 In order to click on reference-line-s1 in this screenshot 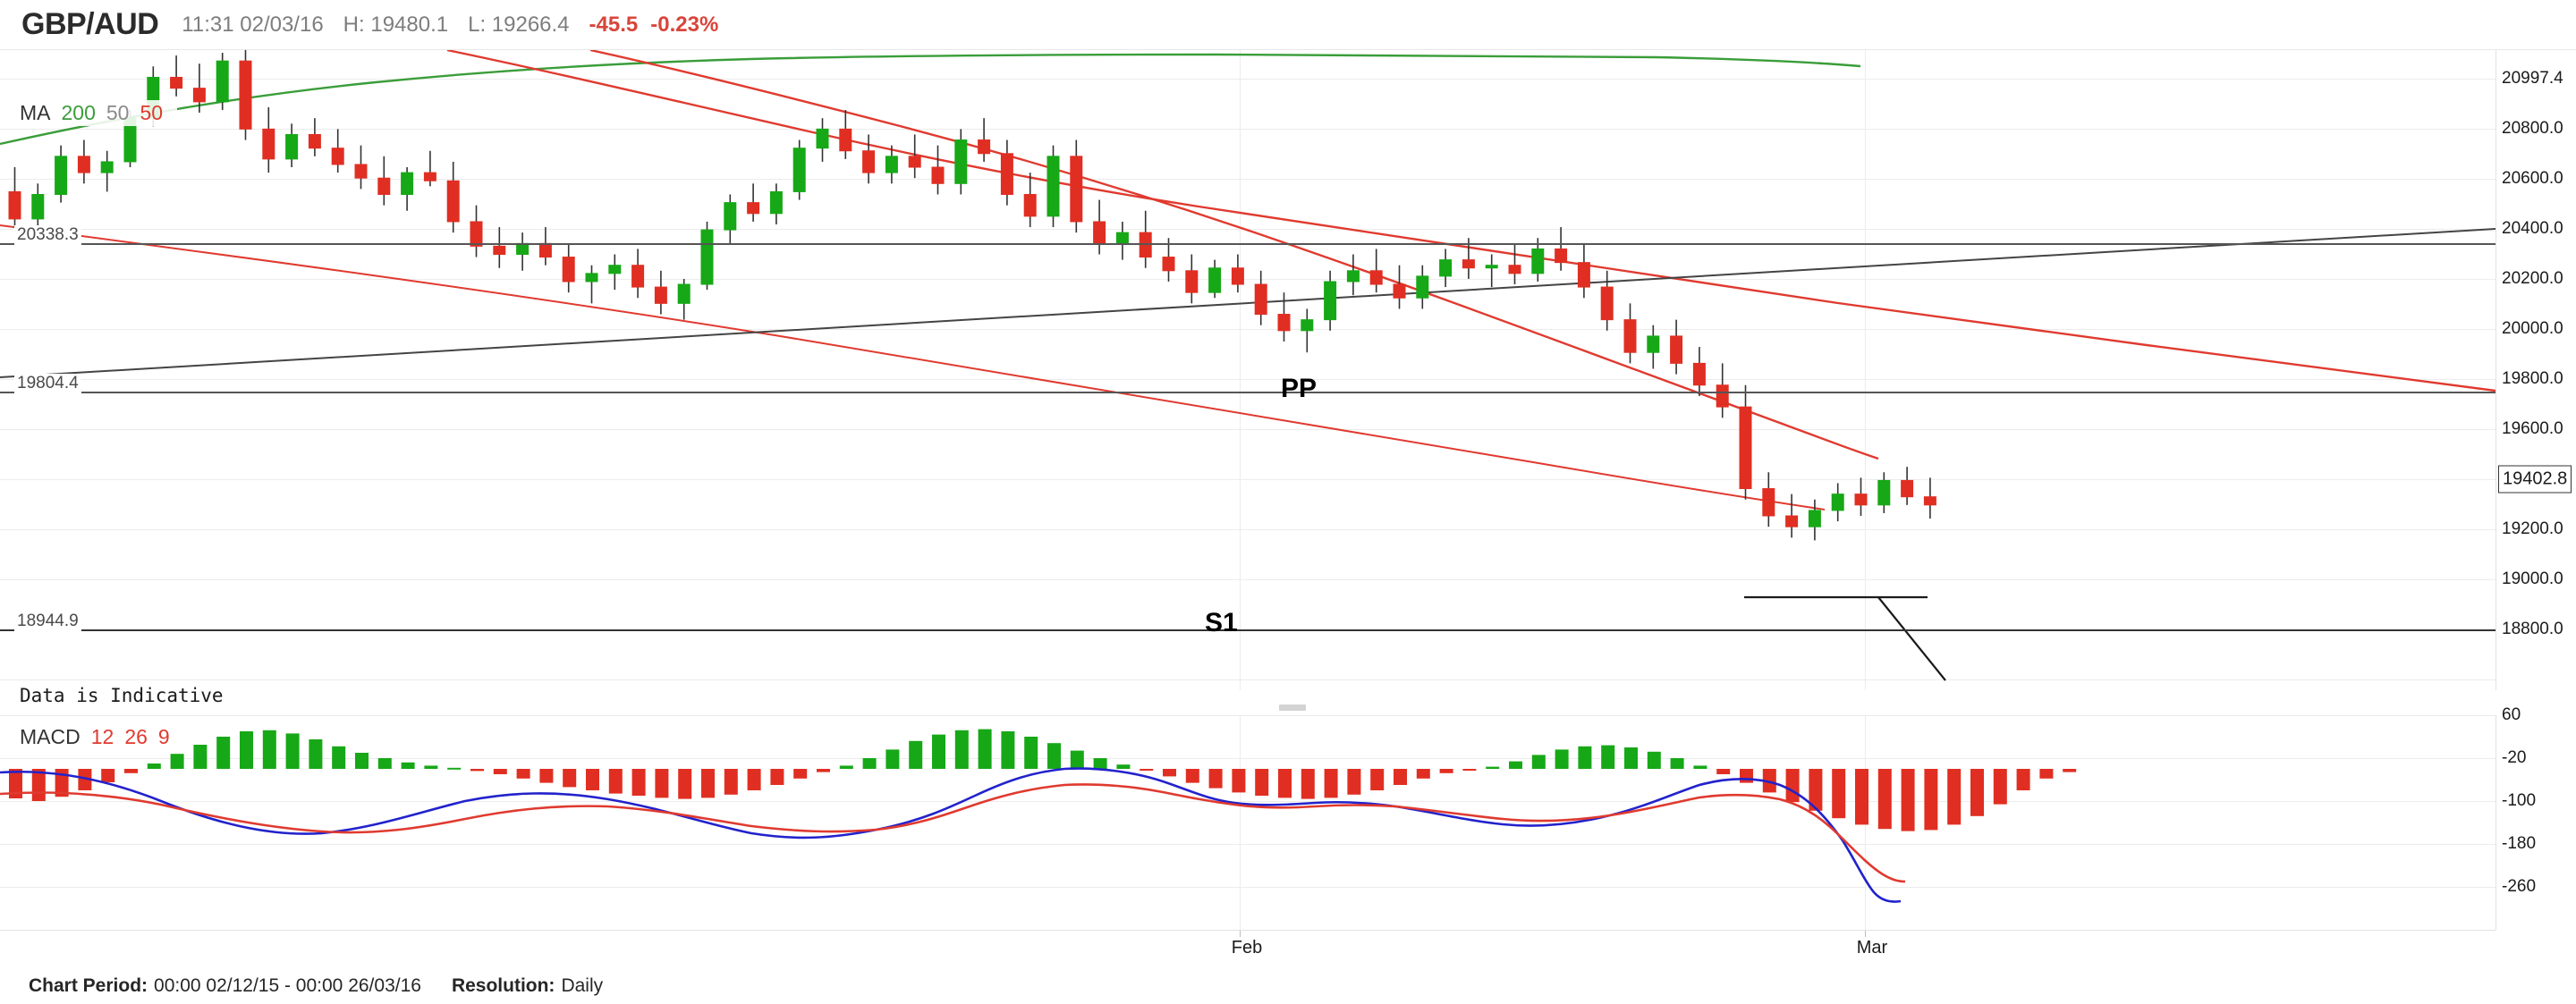, I will do `click(1248, 630)`.